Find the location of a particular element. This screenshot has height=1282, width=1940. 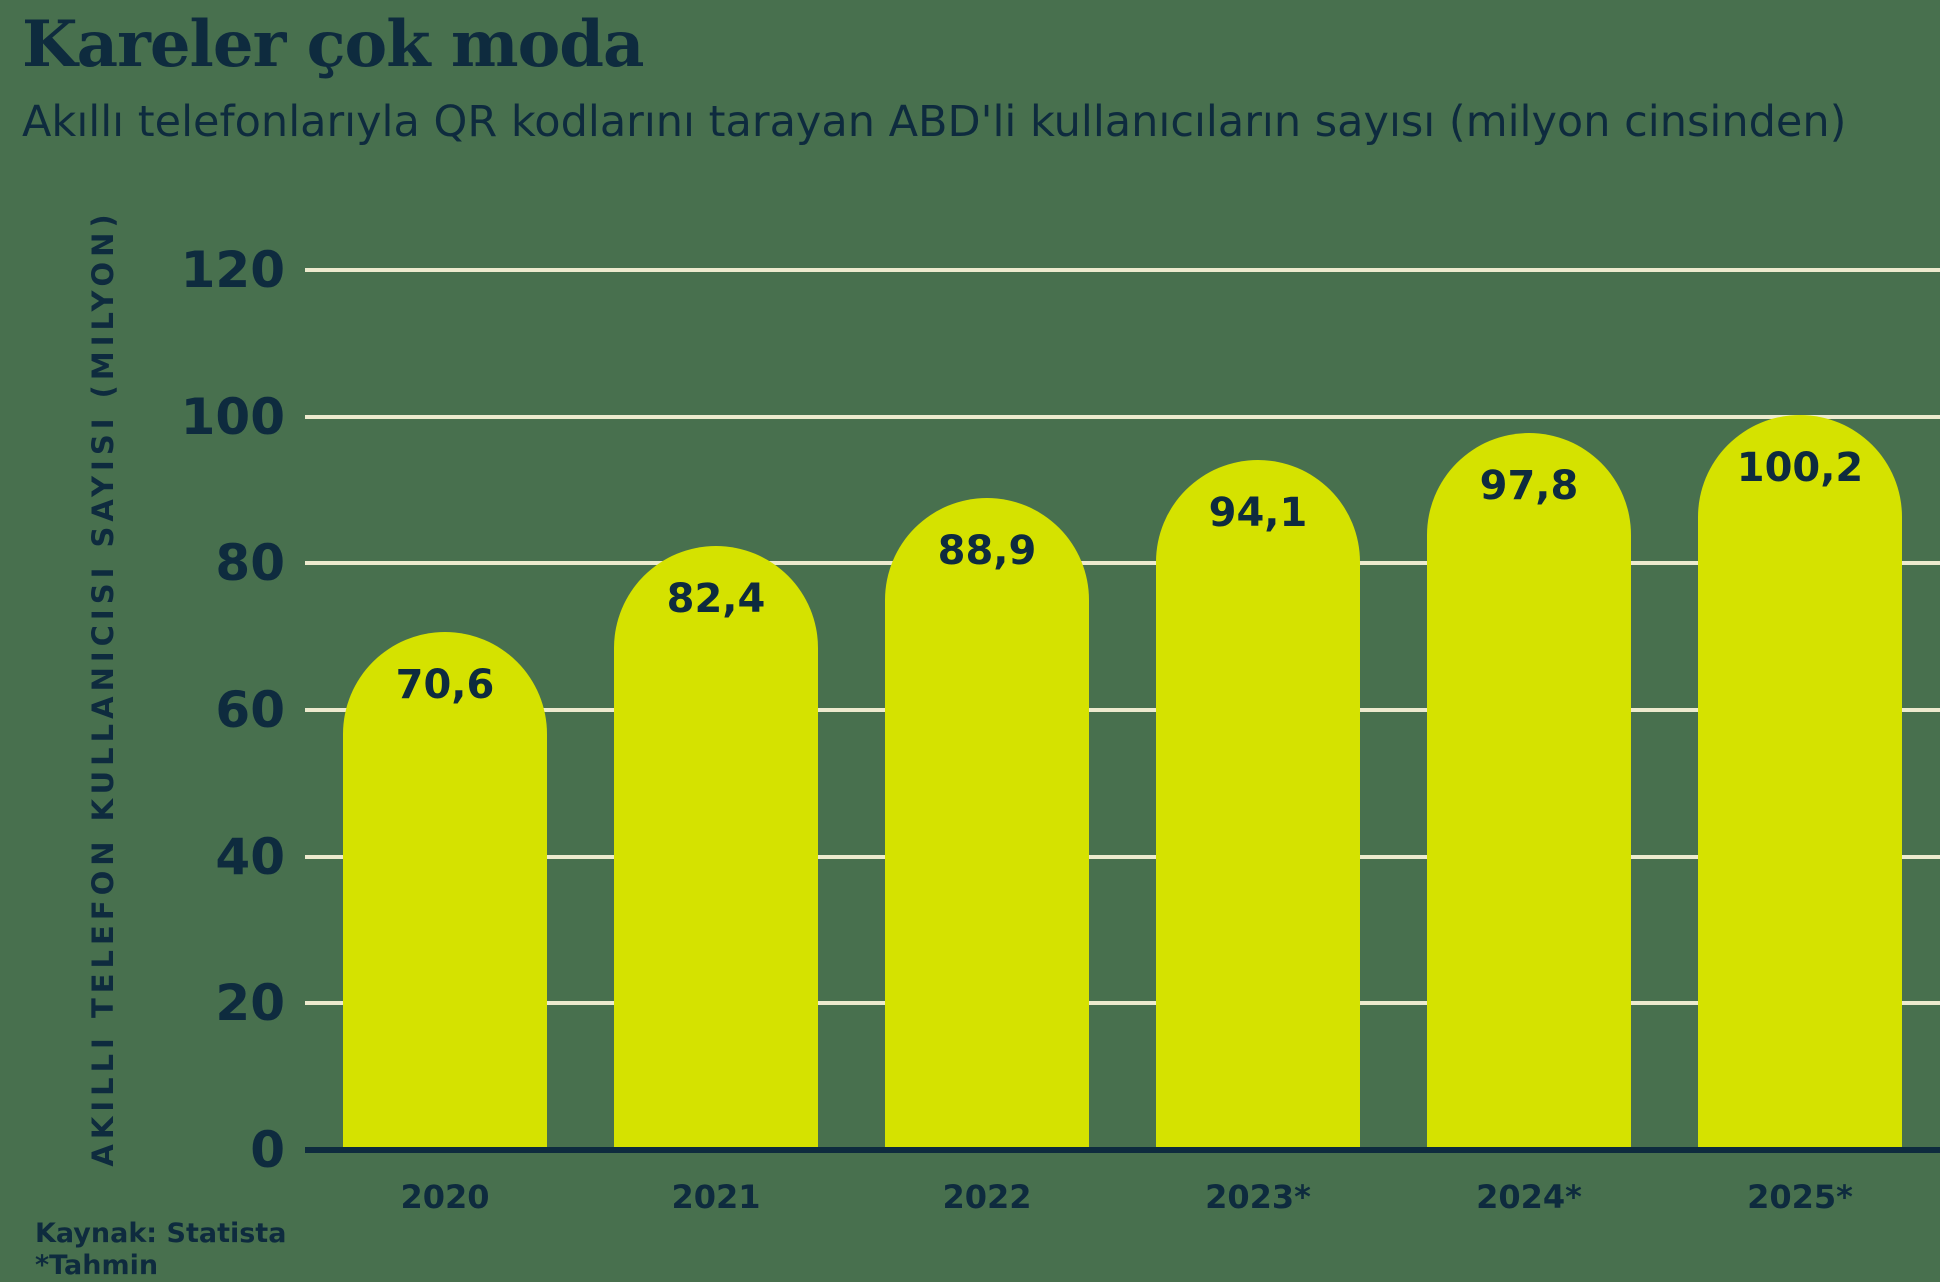

x-axis-label-2023: 2023* is located at coordinates (1258, 1197).